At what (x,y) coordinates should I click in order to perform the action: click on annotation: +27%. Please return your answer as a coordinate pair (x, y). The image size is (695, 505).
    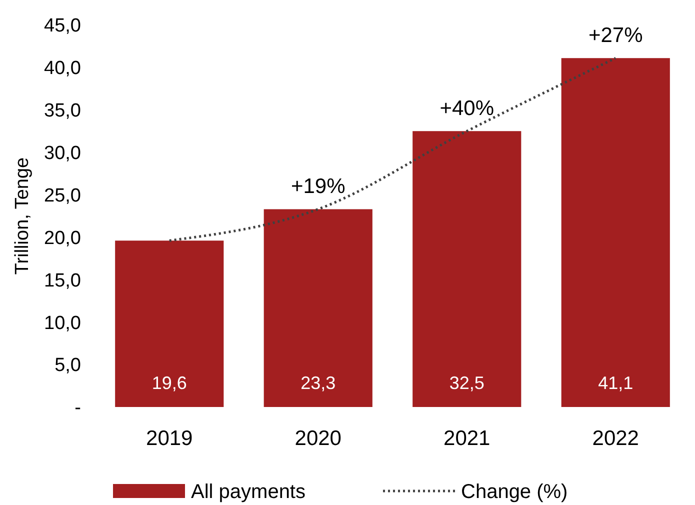
    Looking at the image, I should click on (615, 36).